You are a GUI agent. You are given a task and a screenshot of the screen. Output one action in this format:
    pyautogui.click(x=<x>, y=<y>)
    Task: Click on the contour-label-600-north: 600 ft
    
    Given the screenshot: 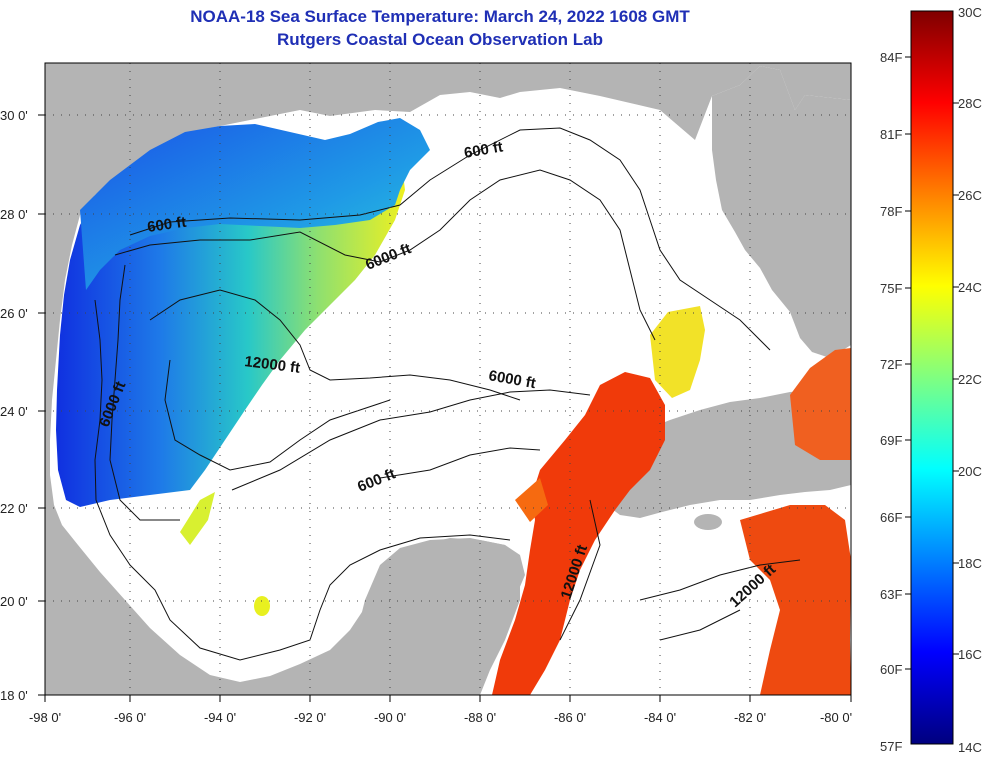 What is the action you would take?
    pyautogui.click(x=484, y=150)
    